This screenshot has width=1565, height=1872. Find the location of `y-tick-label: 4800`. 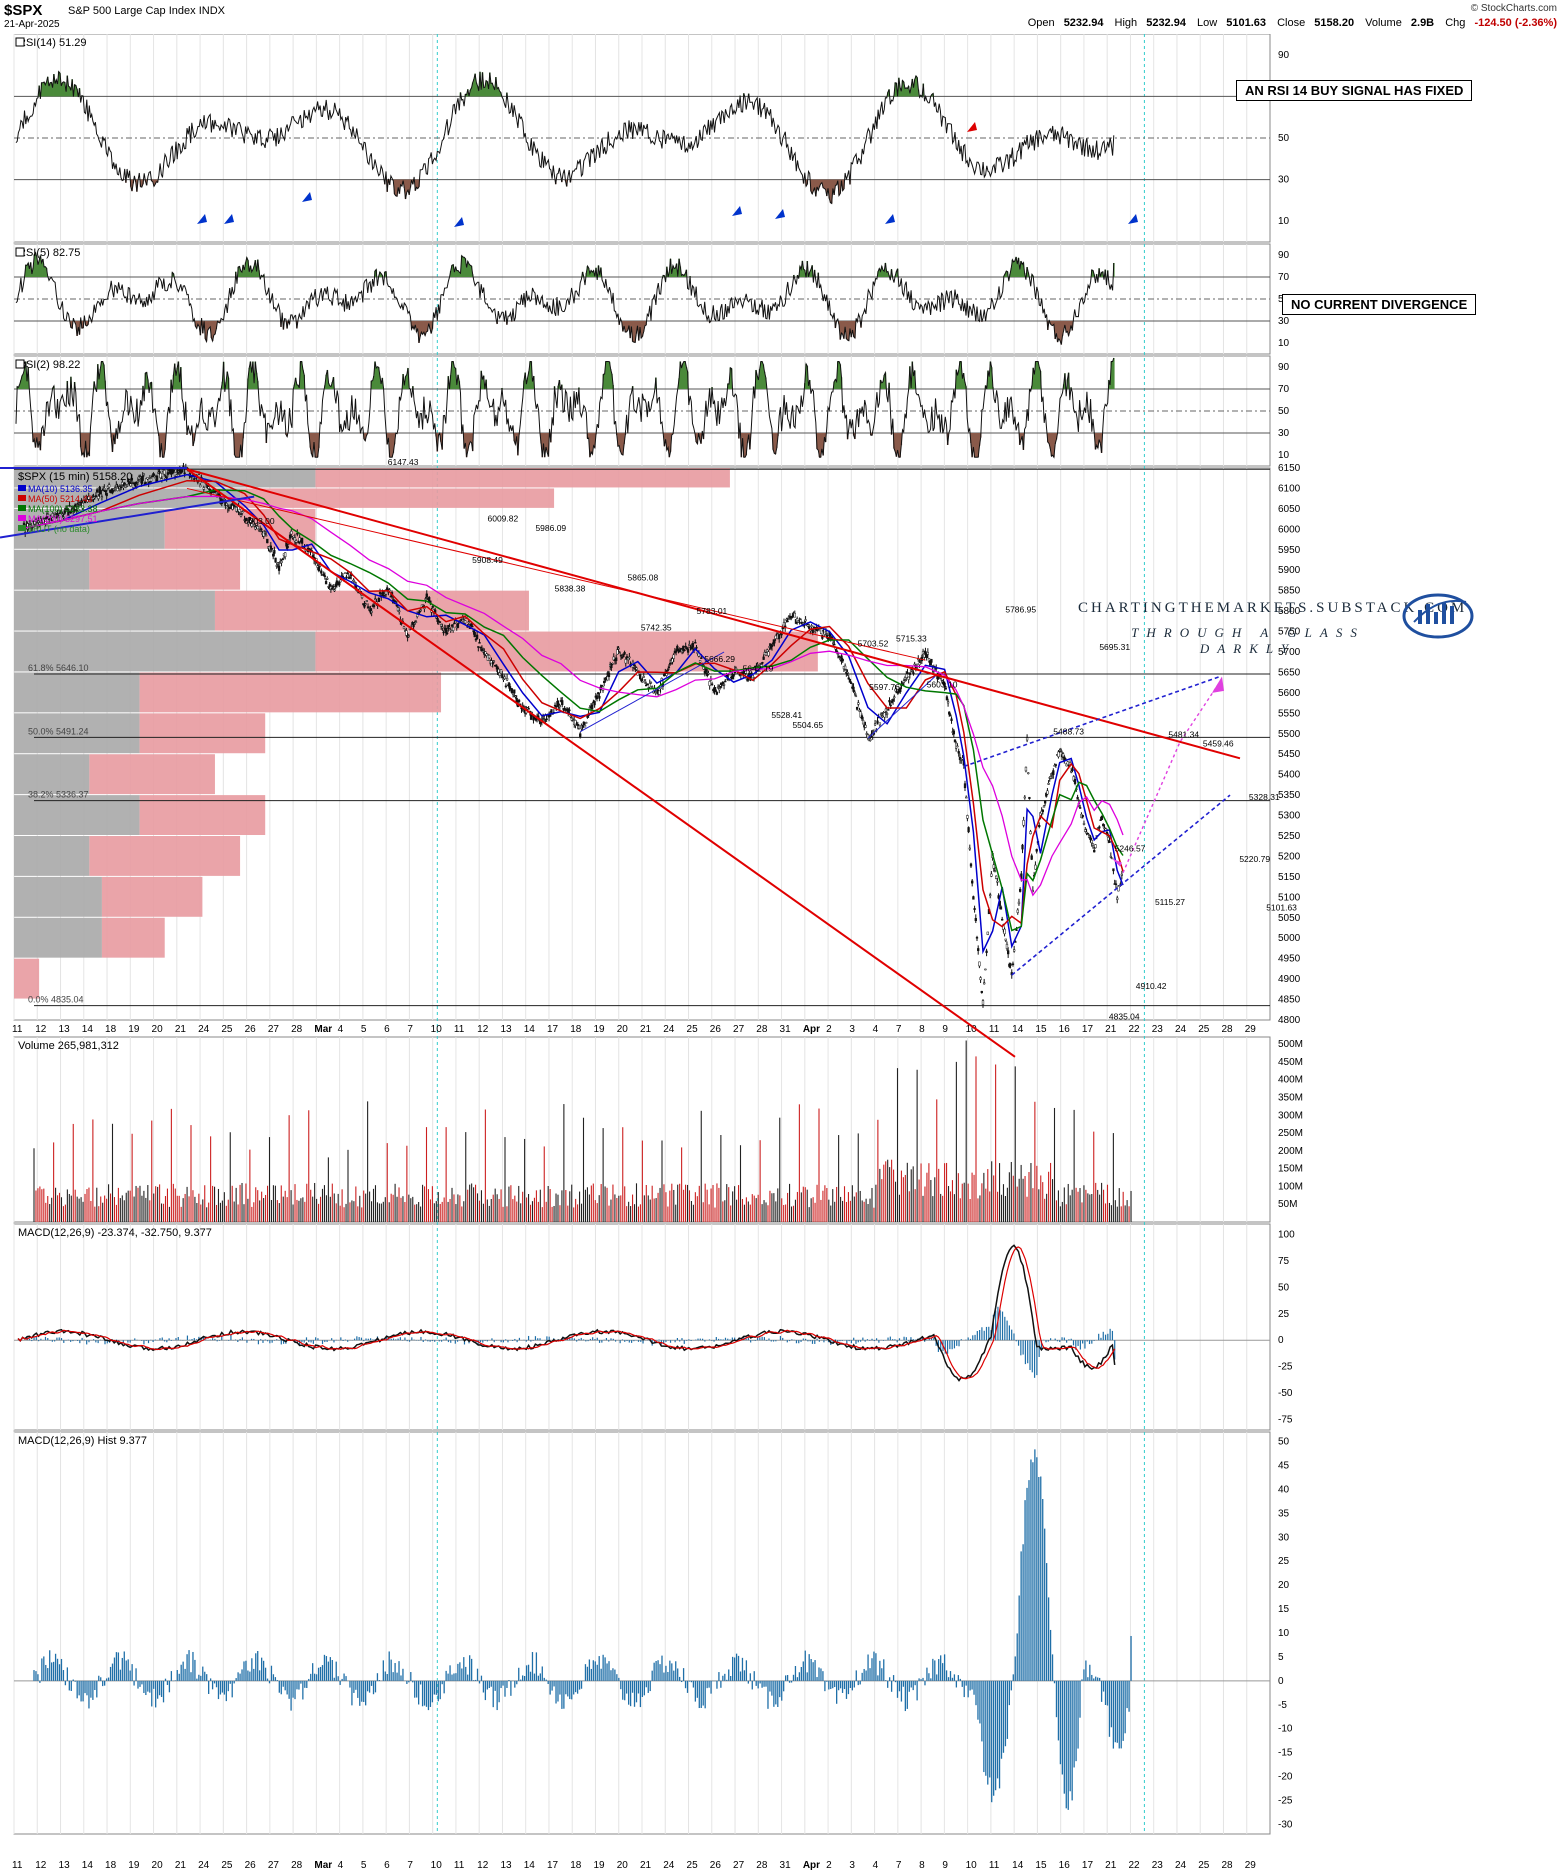

y-tick-label: 4800 is located at coordinates (1289, 1020).